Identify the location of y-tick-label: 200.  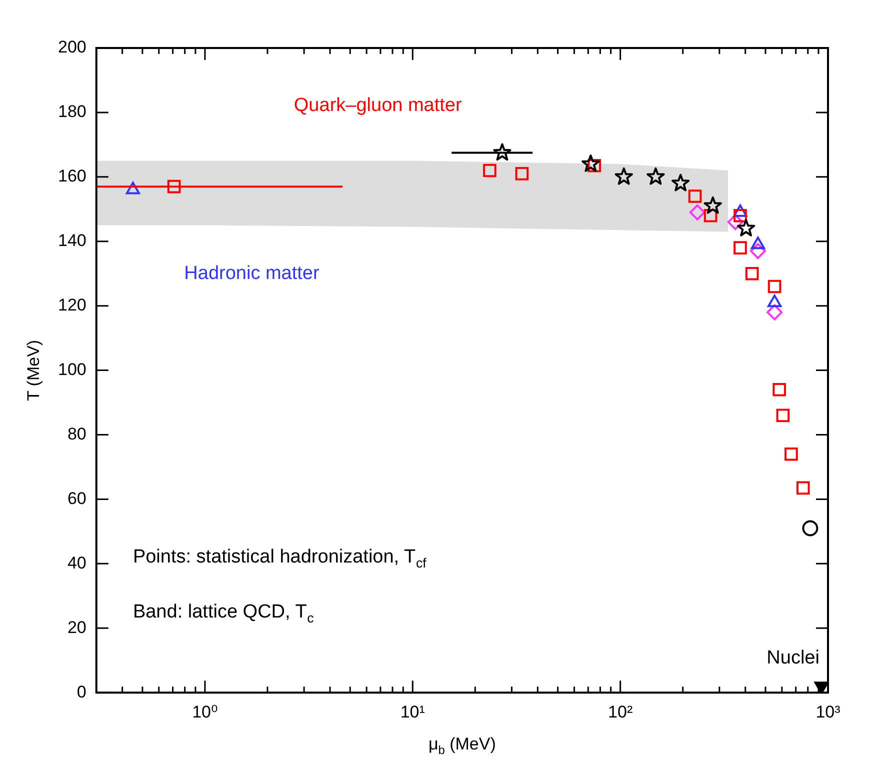
(72, 47).